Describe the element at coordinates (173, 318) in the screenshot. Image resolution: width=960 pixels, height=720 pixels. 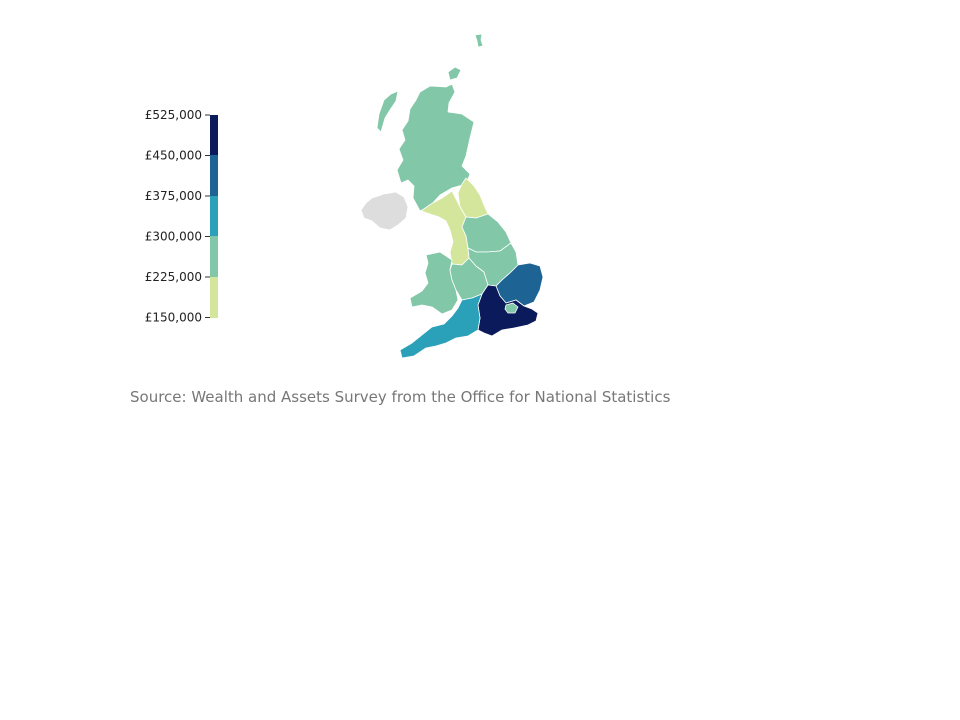
I see `legend-tick-label: £150,000` at that location.